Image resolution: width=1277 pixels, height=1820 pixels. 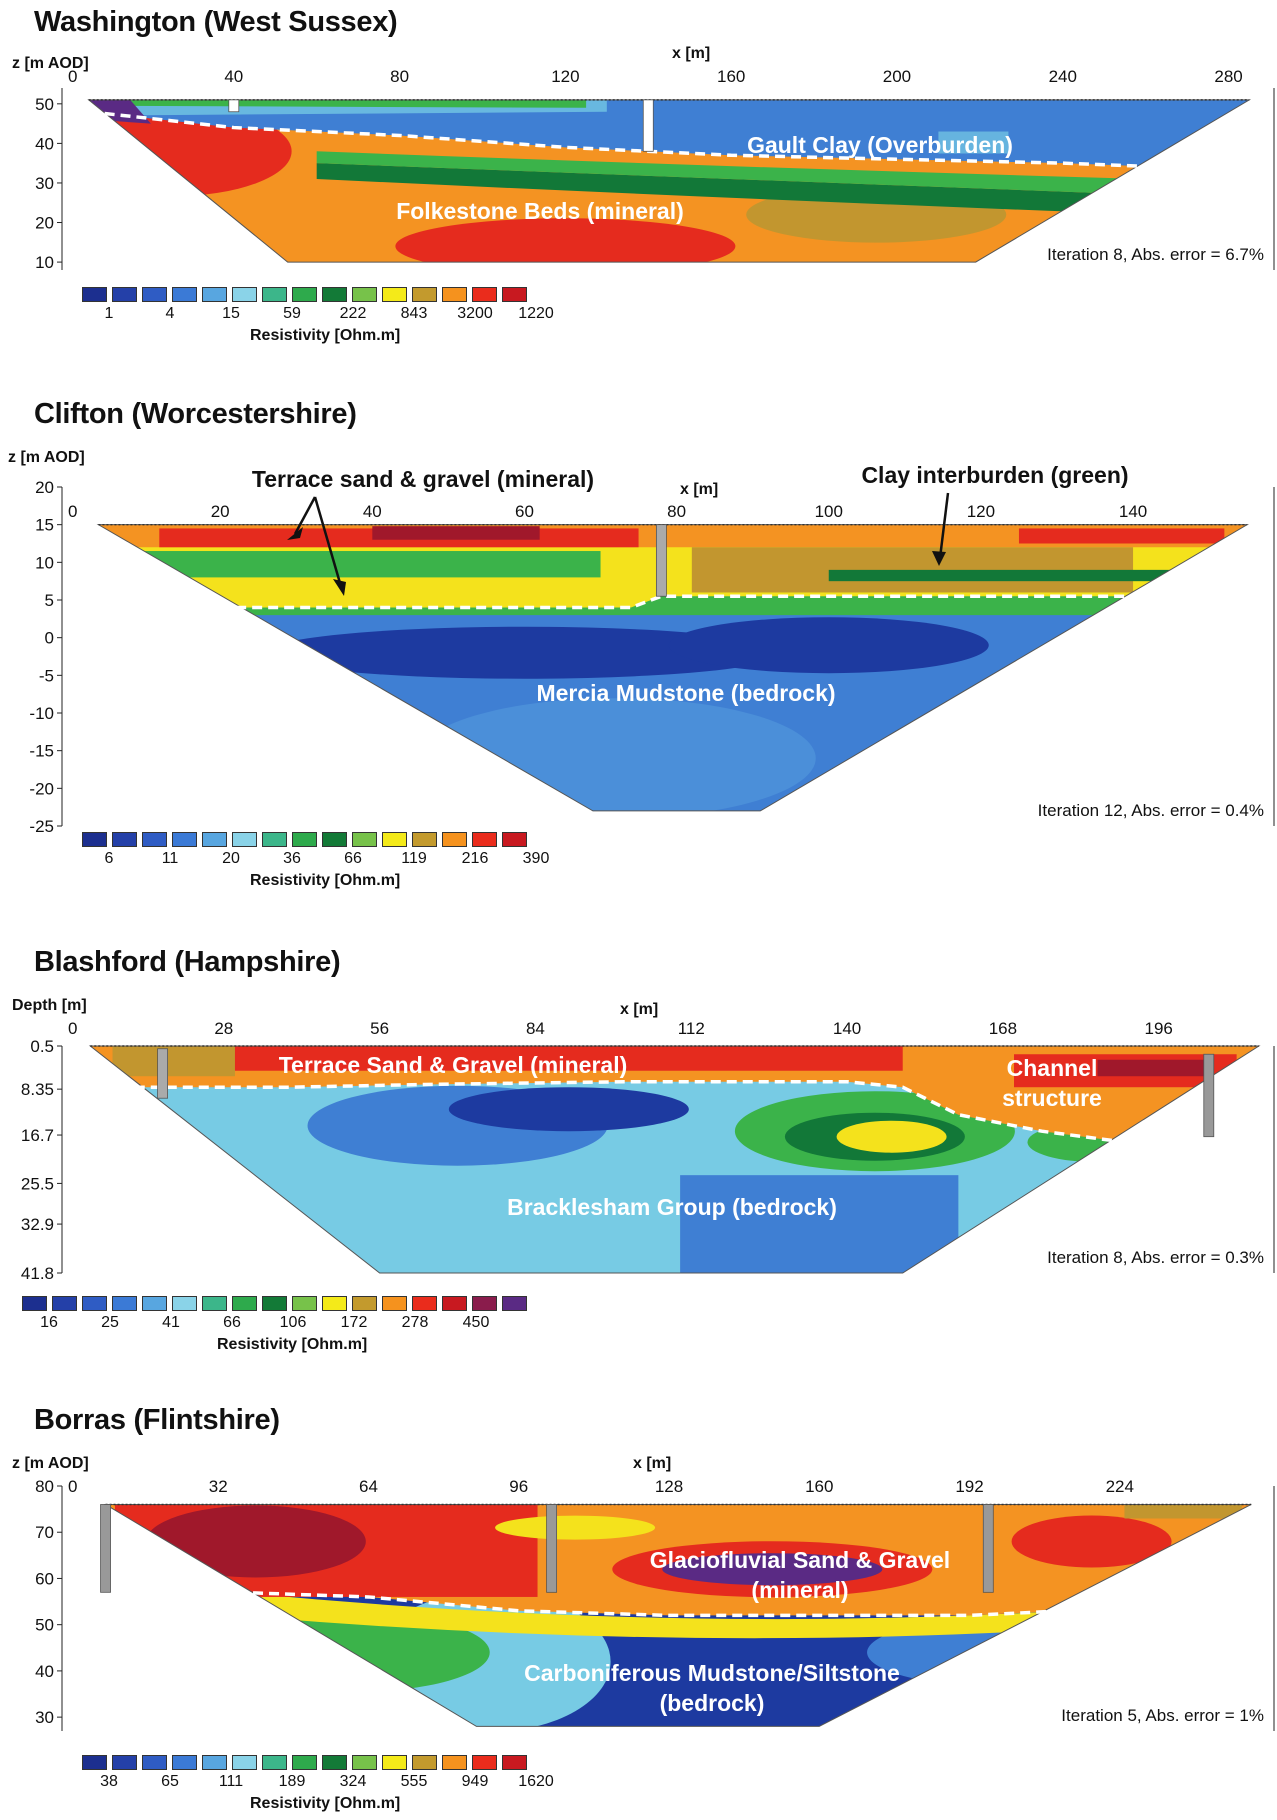 What do you see at coordinates (170, 313) in the screenshot?
I see `legend-label: 4` at bounding box center [170, 313].